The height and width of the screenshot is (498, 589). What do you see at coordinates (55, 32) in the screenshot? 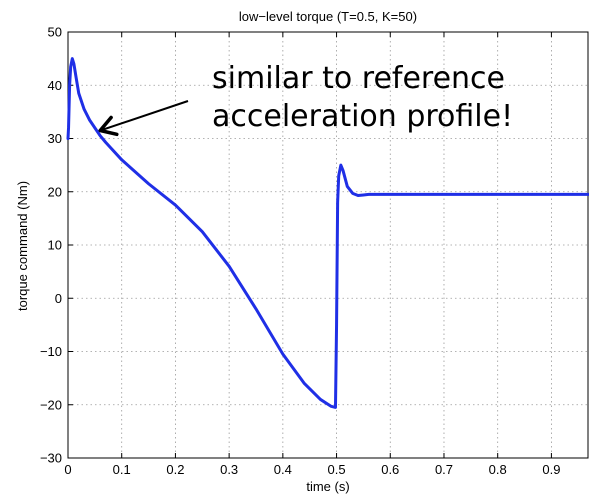
I see `y-tick-label: 50` at bounding box center [55, 32].